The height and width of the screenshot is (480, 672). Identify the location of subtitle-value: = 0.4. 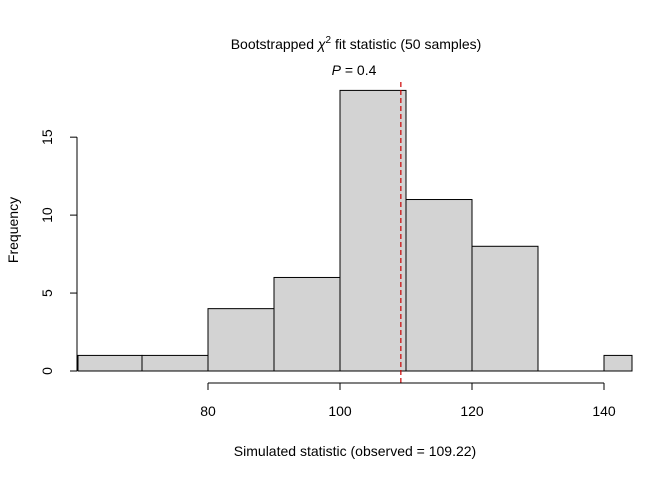
(359, 70).